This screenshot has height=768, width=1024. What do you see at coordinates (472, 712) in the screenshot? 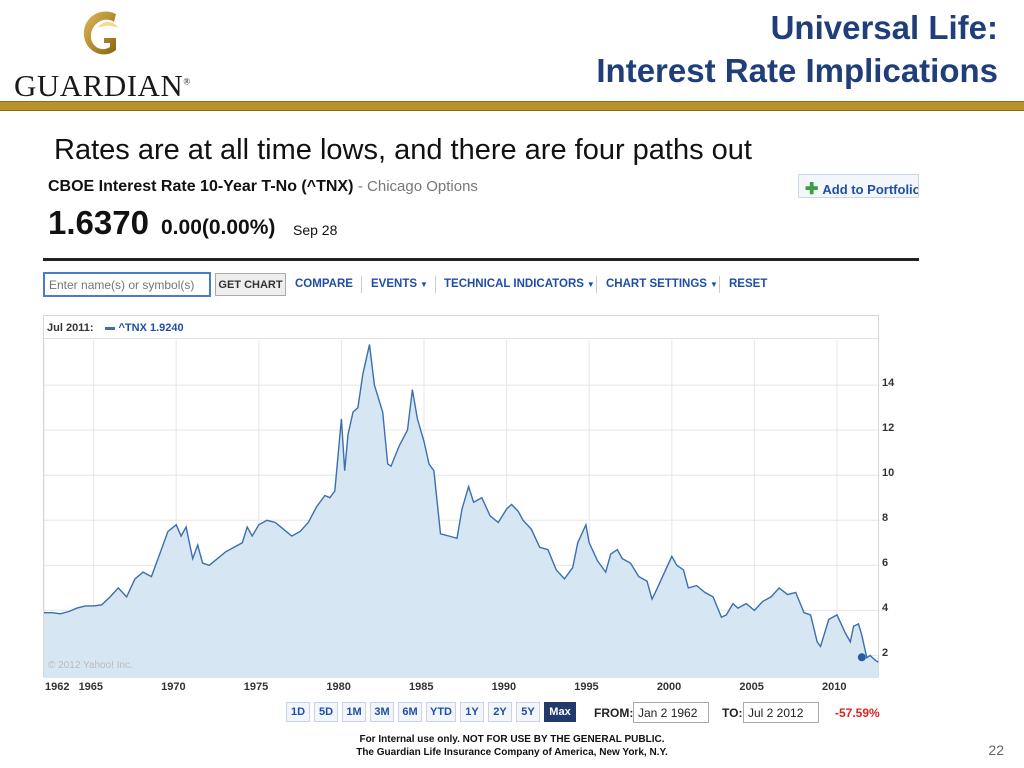
I see `range-button-1y: 1Y` at bounding box center [472, 712].